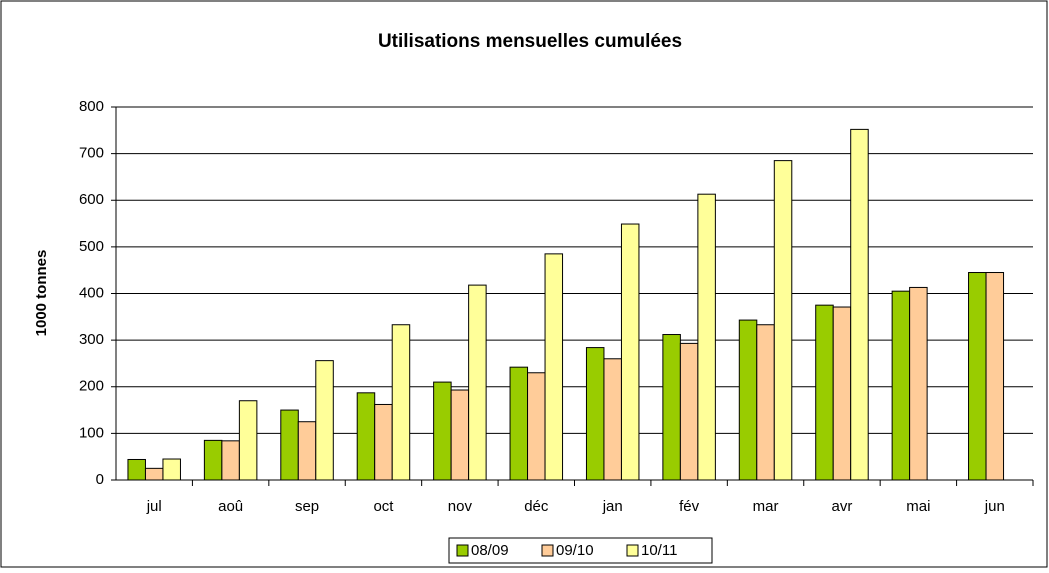 This screenshot has height=573, width=1049. Describe the element at coordinates (536, 506) in the screenshot. I see `x-tick-label: déc` at that location.